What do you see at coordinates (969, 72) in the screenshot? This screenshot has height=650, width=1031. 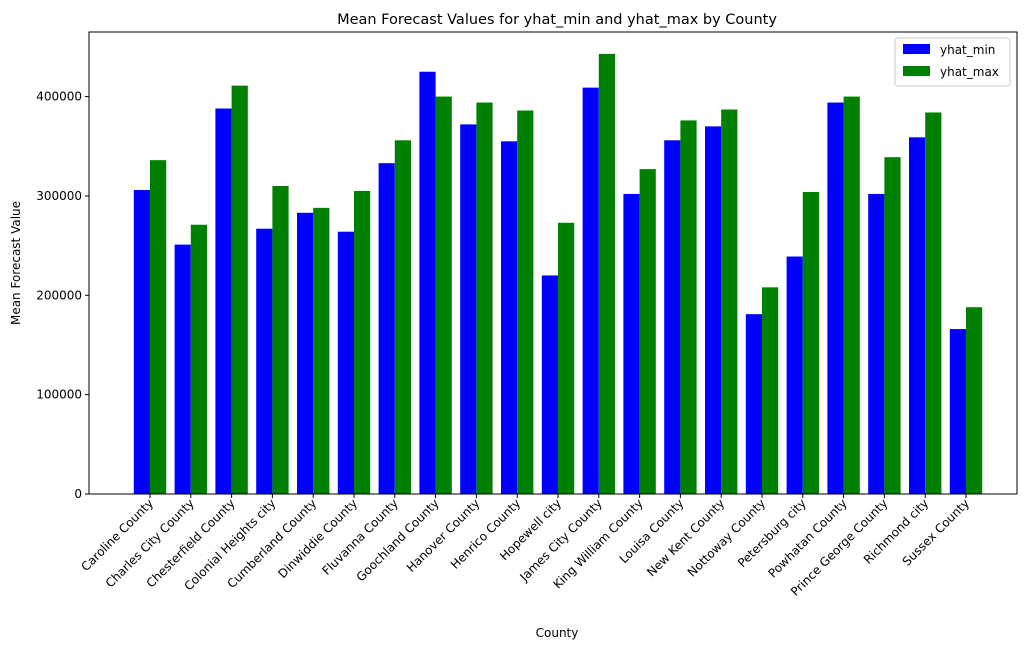 I see `legend-label-yhat-max: yhat_max` at bounding box center [969, 72].